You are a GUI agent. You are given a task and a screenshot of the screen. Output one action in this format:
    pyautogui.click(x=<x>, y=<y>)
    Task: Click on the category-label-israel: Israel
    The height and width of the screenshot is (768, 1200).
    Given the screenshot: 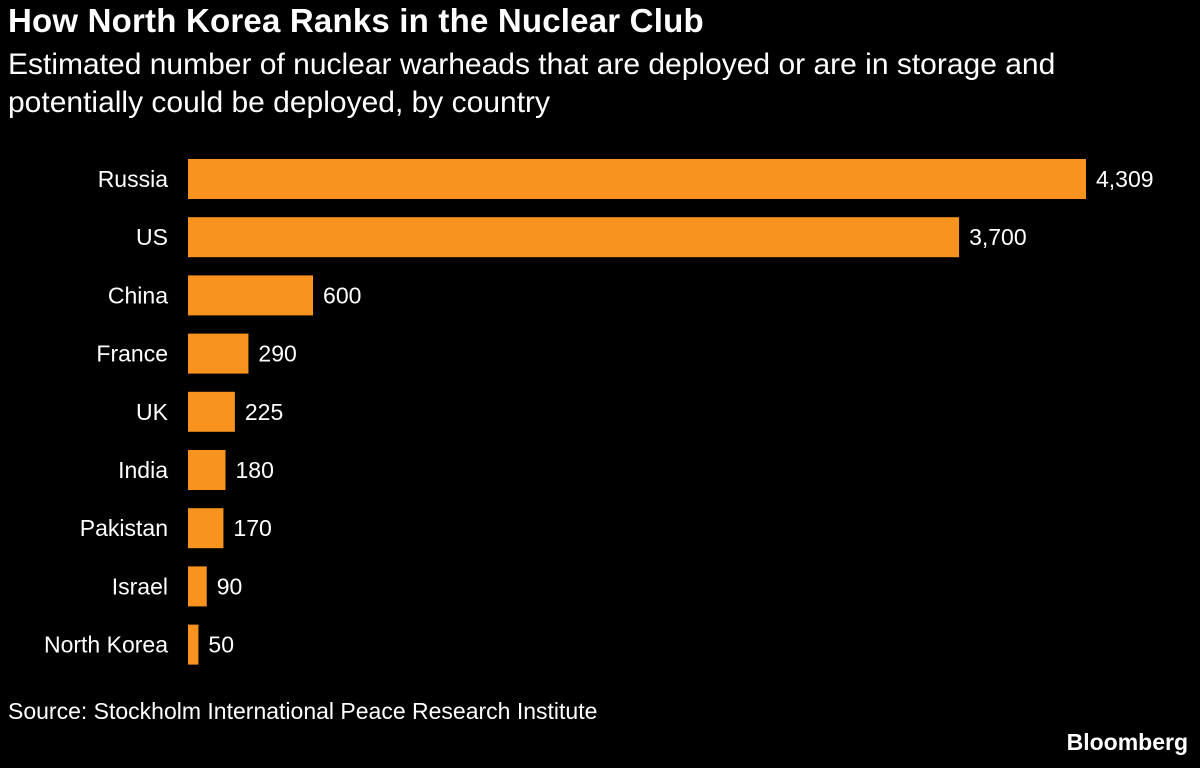 What is the action you would take?
    pyautogui.click(x=140, y=586)
    